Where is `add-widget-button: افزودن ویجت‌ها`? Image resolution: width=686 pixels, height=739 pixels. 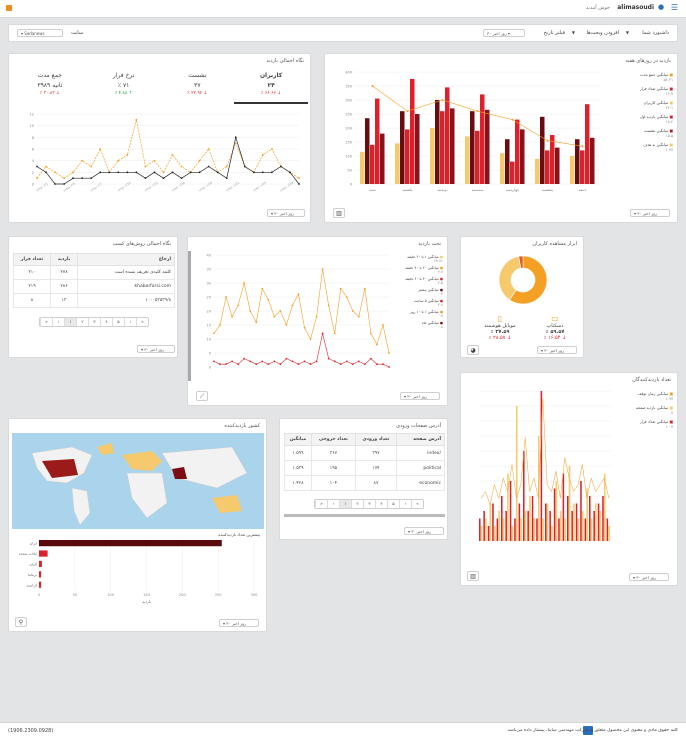 add-widget-button: افزودن ویجت‌ها is located at coordinates (602, 33).